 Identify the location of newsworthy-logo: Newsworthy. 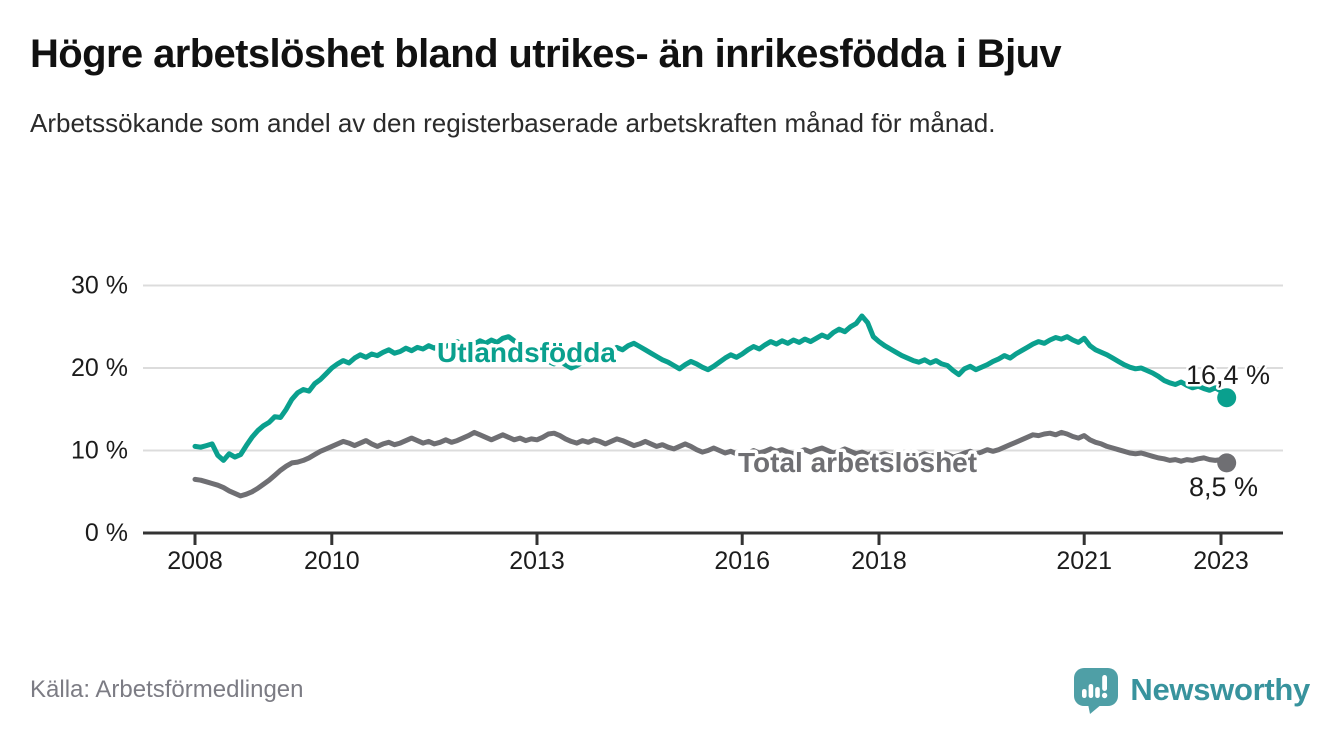
(1191, 690).